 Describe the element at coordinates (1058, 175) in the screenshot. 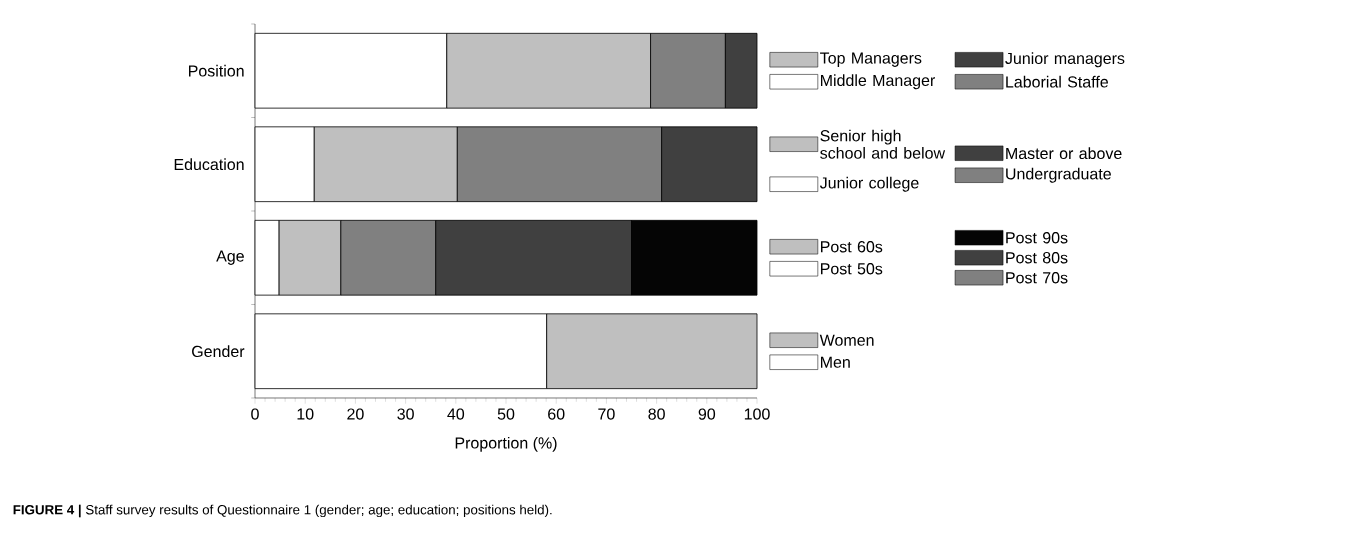

I see `legend-label: Undergraduate` at that location.